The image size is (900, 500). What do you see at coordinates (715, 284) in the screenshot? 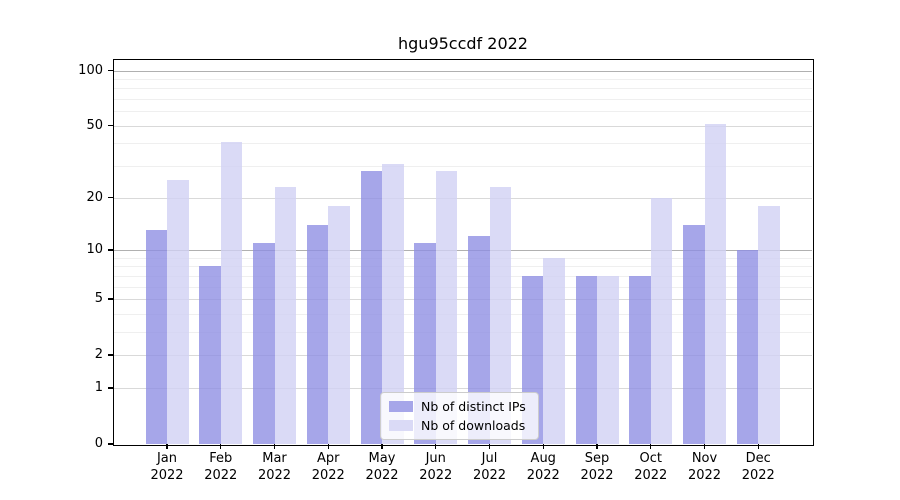
I see `bar-downloads-nov-2022` at bounding box center [715, 284].